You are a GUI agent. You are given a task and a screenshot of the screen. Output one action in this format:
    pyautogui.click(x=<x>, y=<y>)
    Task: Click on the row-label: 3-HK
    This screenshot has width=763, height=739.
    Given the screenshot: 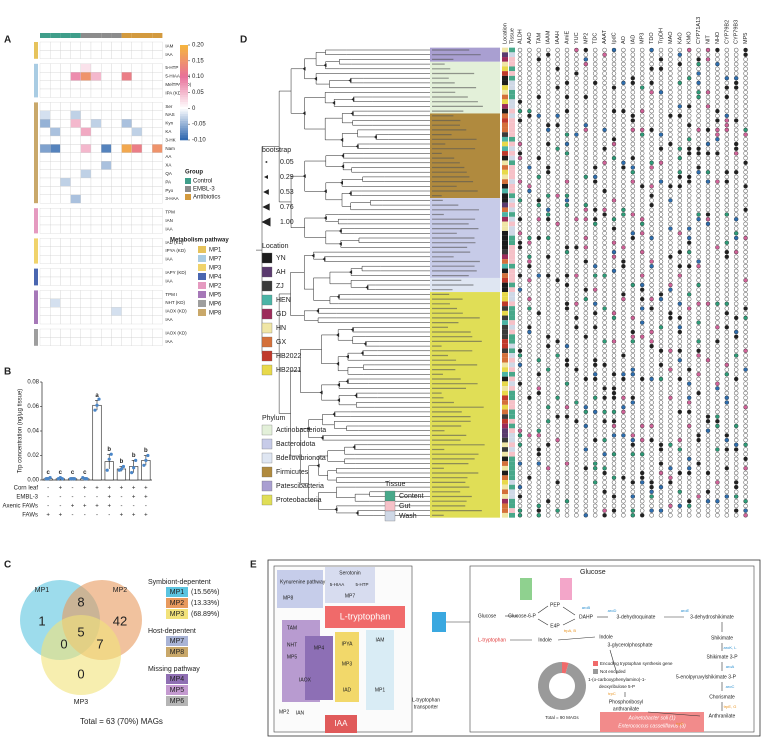 What is the action you would take?
    pyautogui.click(x=170, y=139)
    